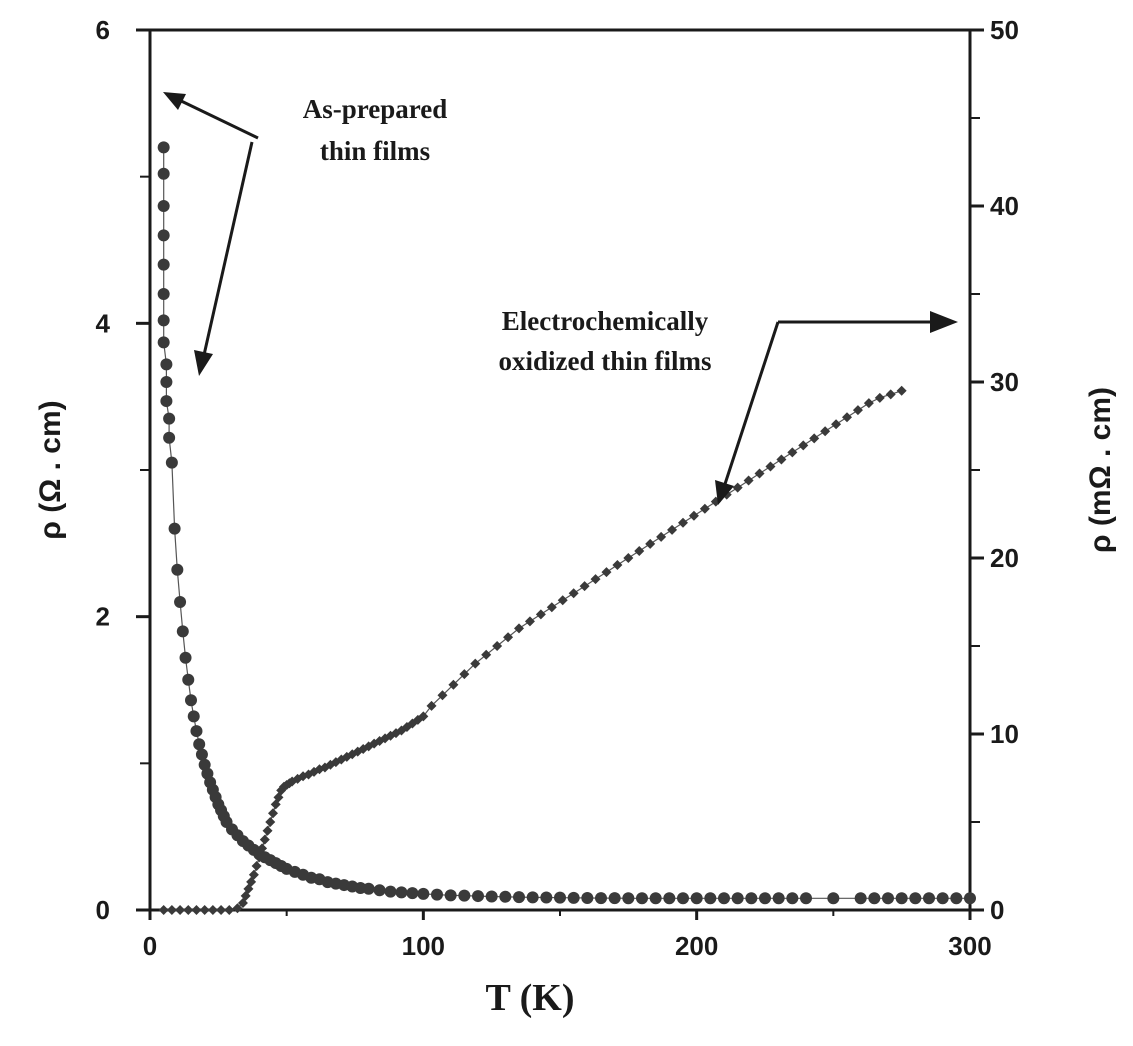 The image size is (1133, 1046). What do you see at coordinates (605, 321) in the screenshot?
I see `annotation-oxidized-line-1: Electrochemically` at bounding box center [605, 321].